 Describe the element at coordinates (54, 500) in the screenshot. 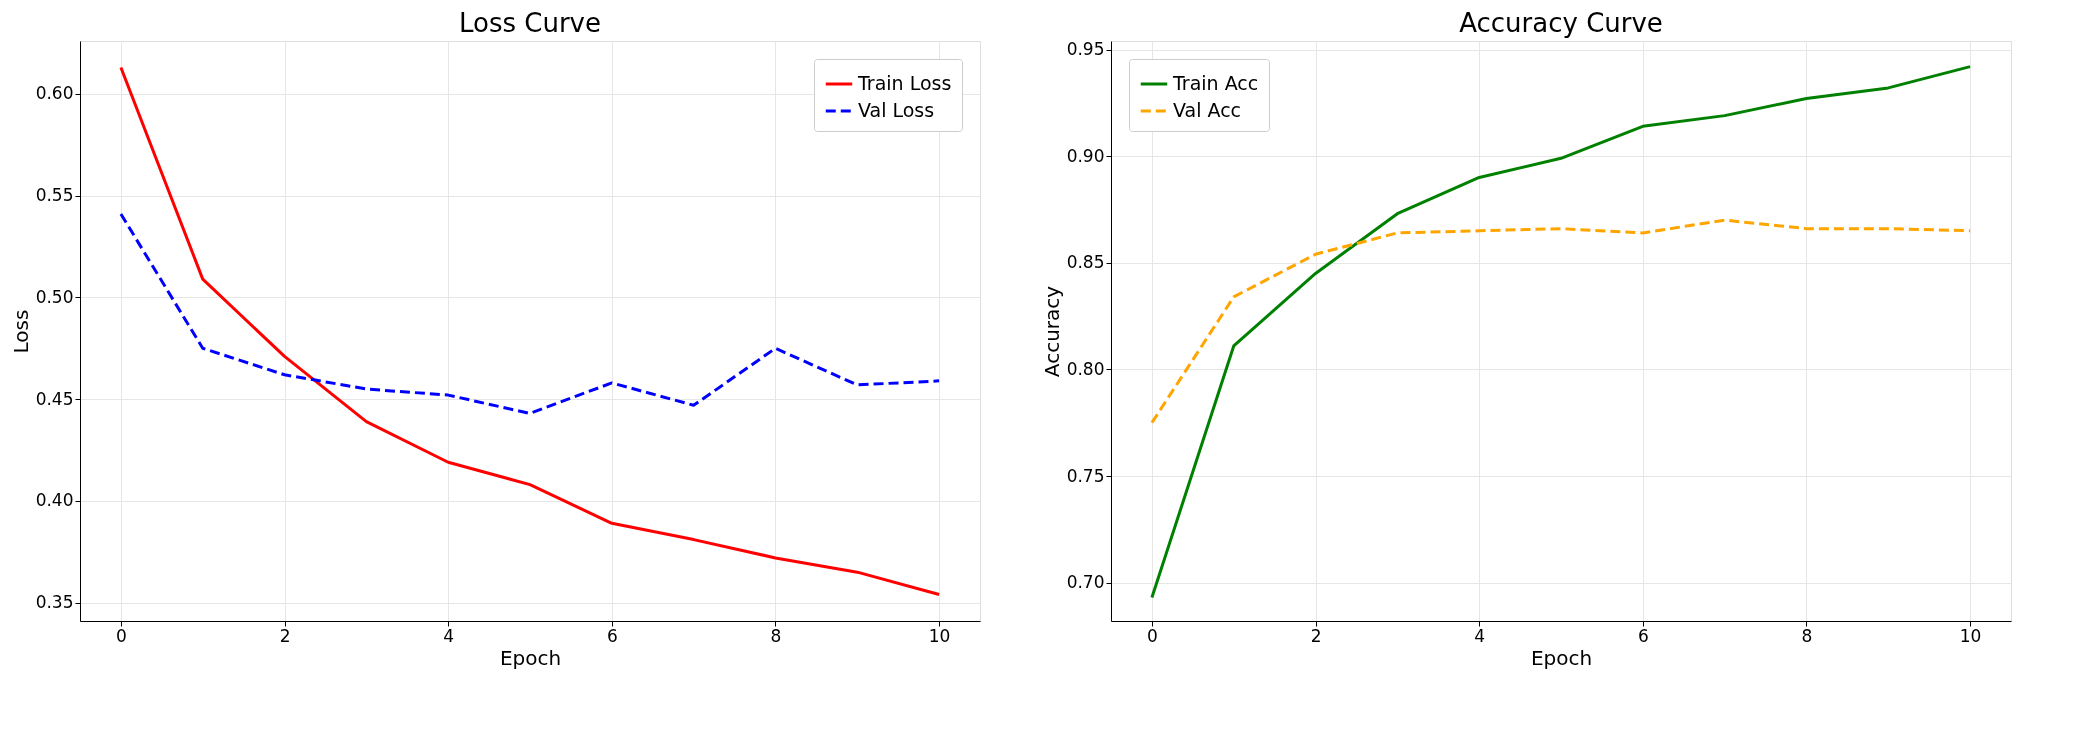

I see `y-tick-label: 0.40` at that location.